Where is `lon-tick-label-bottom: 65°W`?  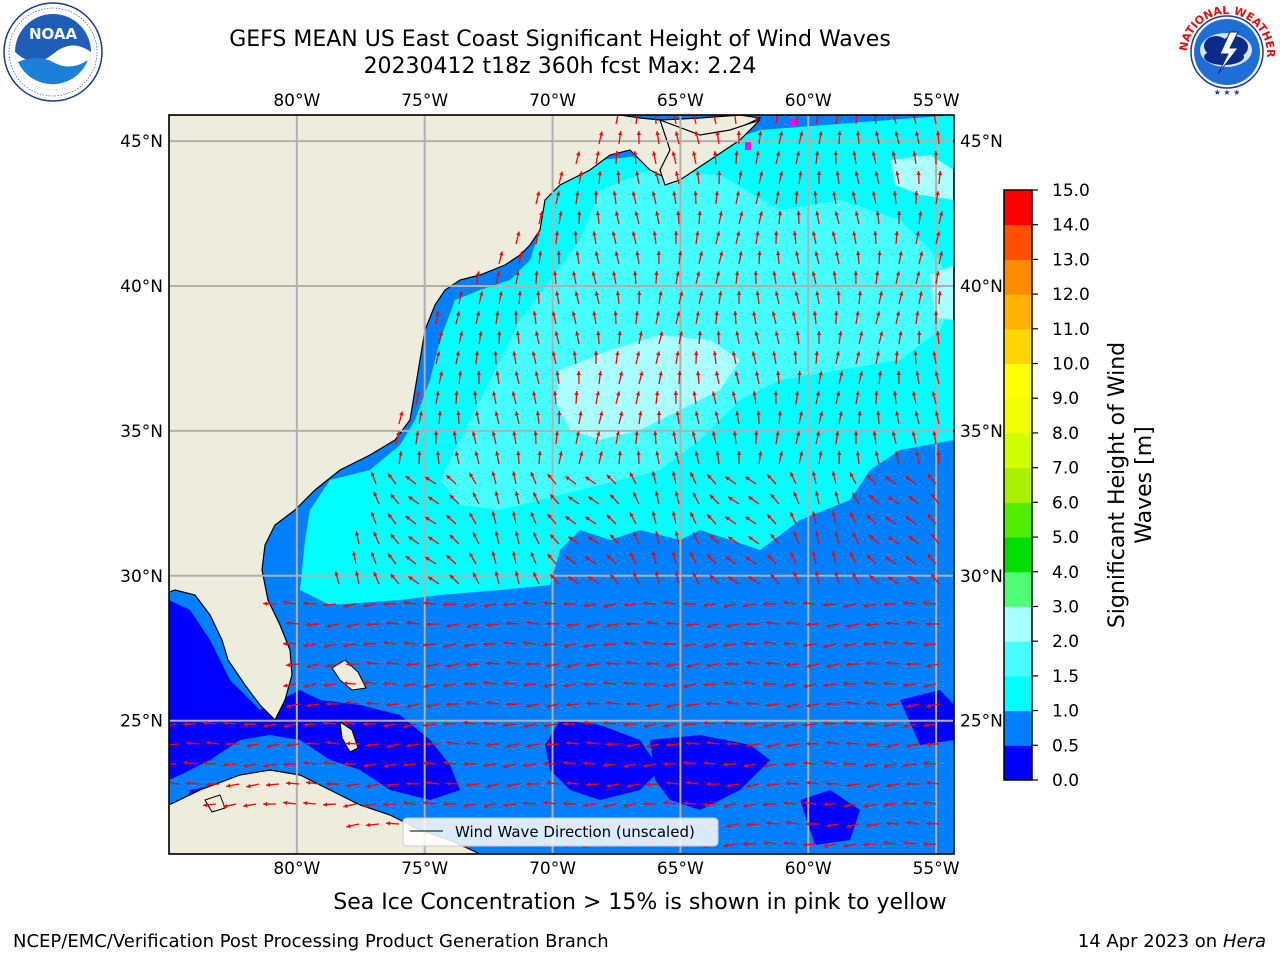
lon-tick-label-bottom: 65°W is located at coordinates (680, 869).